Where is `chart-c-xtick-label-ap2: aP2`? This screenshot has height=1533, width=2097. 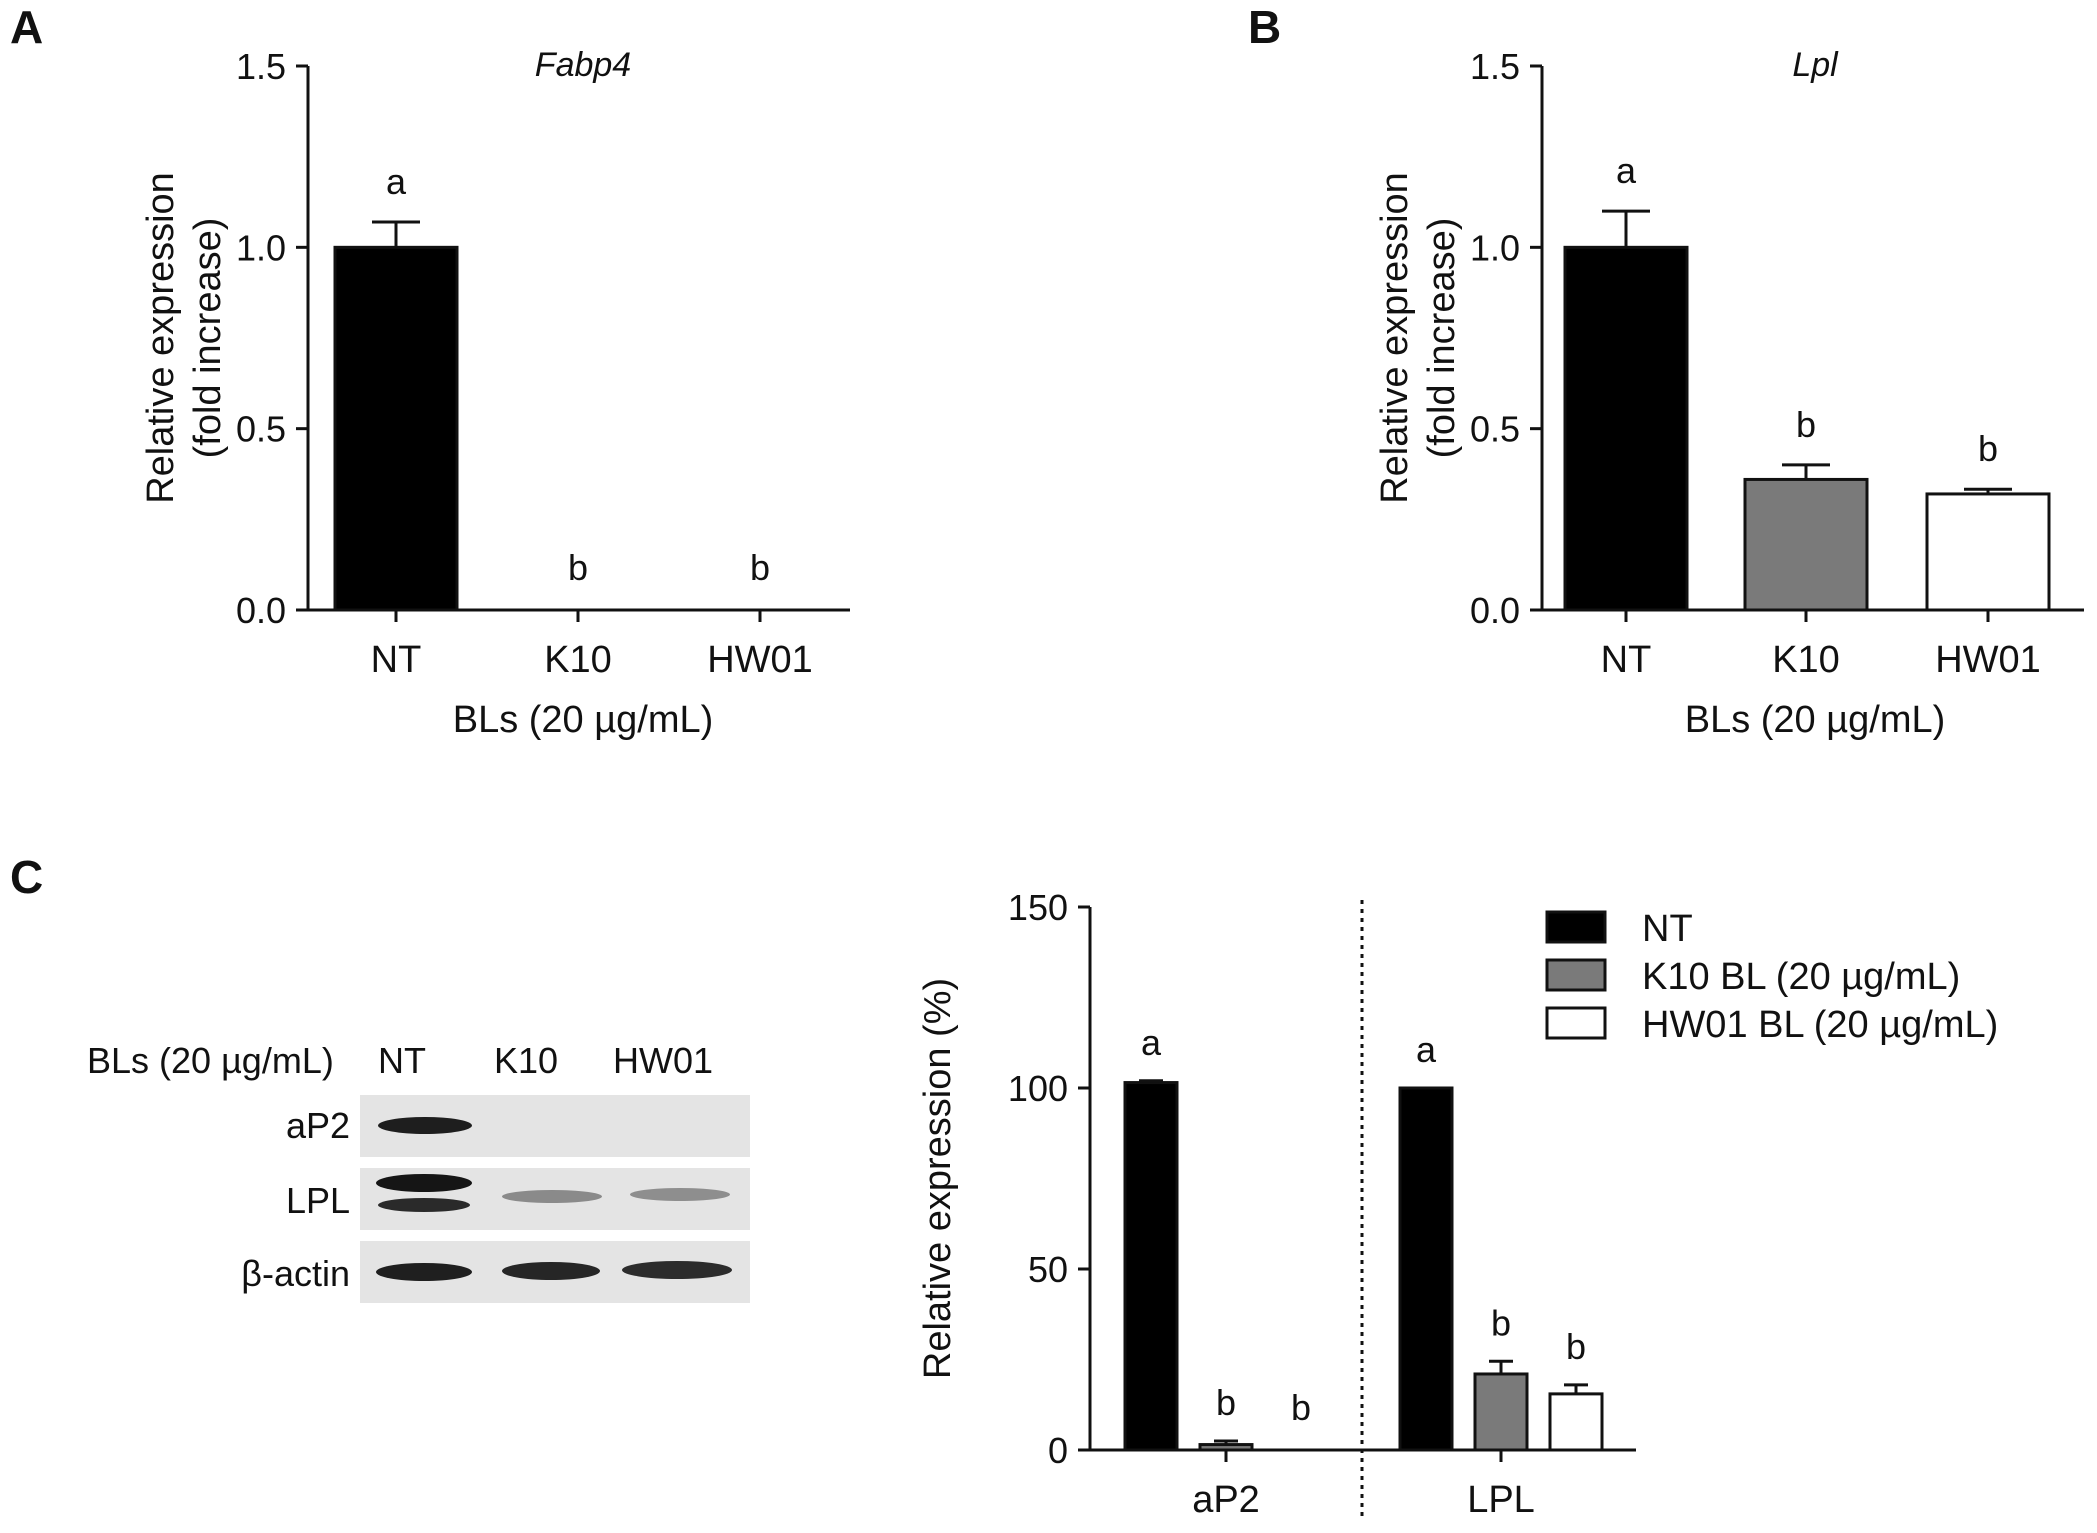 chart-c-xtick-label-ap2: aP2 is located at coordinates (1226, 1500).